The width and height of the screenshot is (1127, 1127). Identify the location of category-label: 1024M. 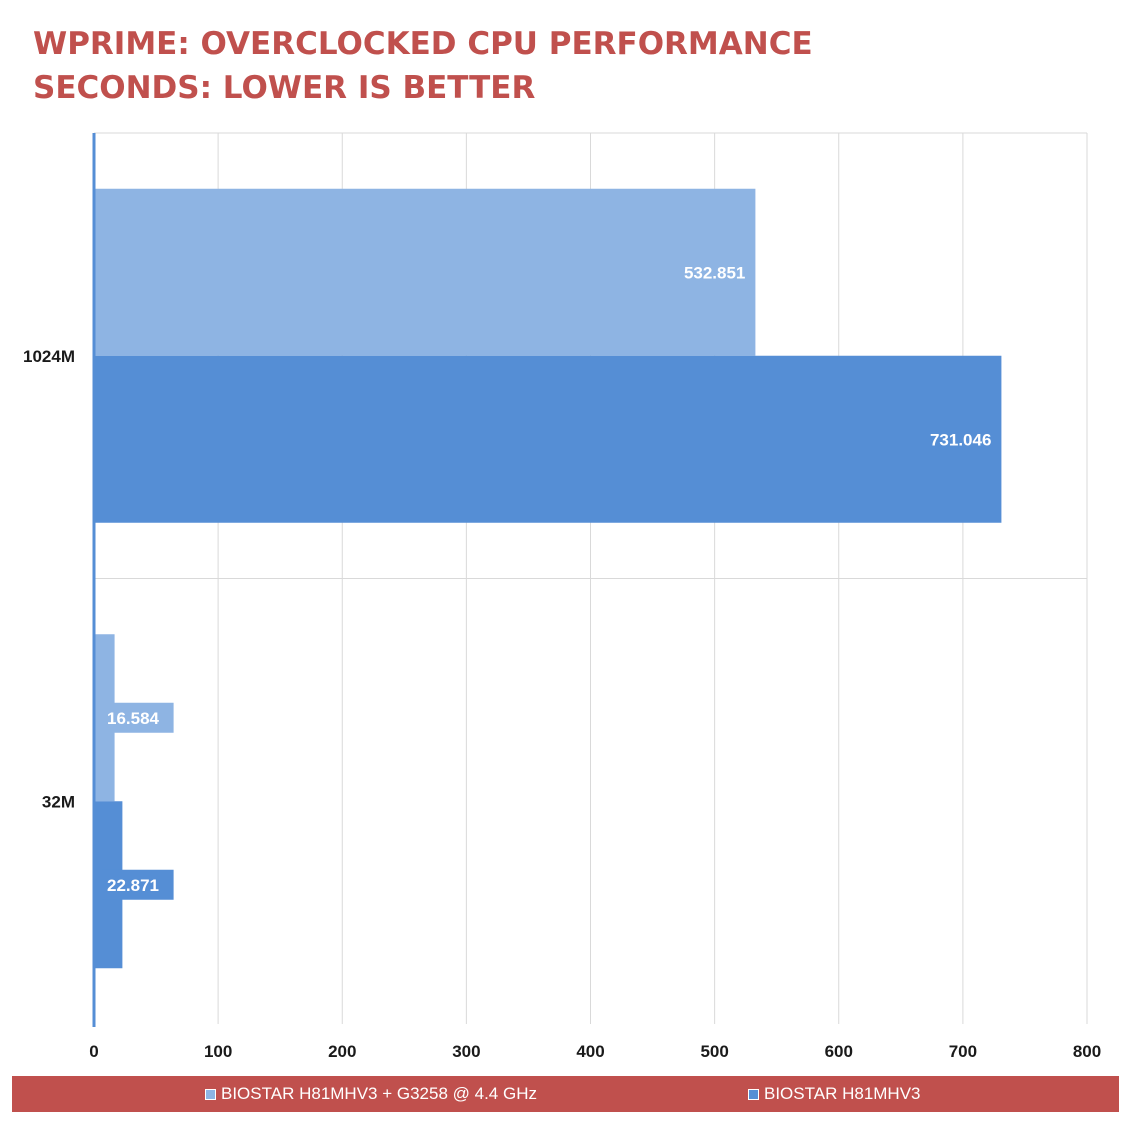
(49, 356).